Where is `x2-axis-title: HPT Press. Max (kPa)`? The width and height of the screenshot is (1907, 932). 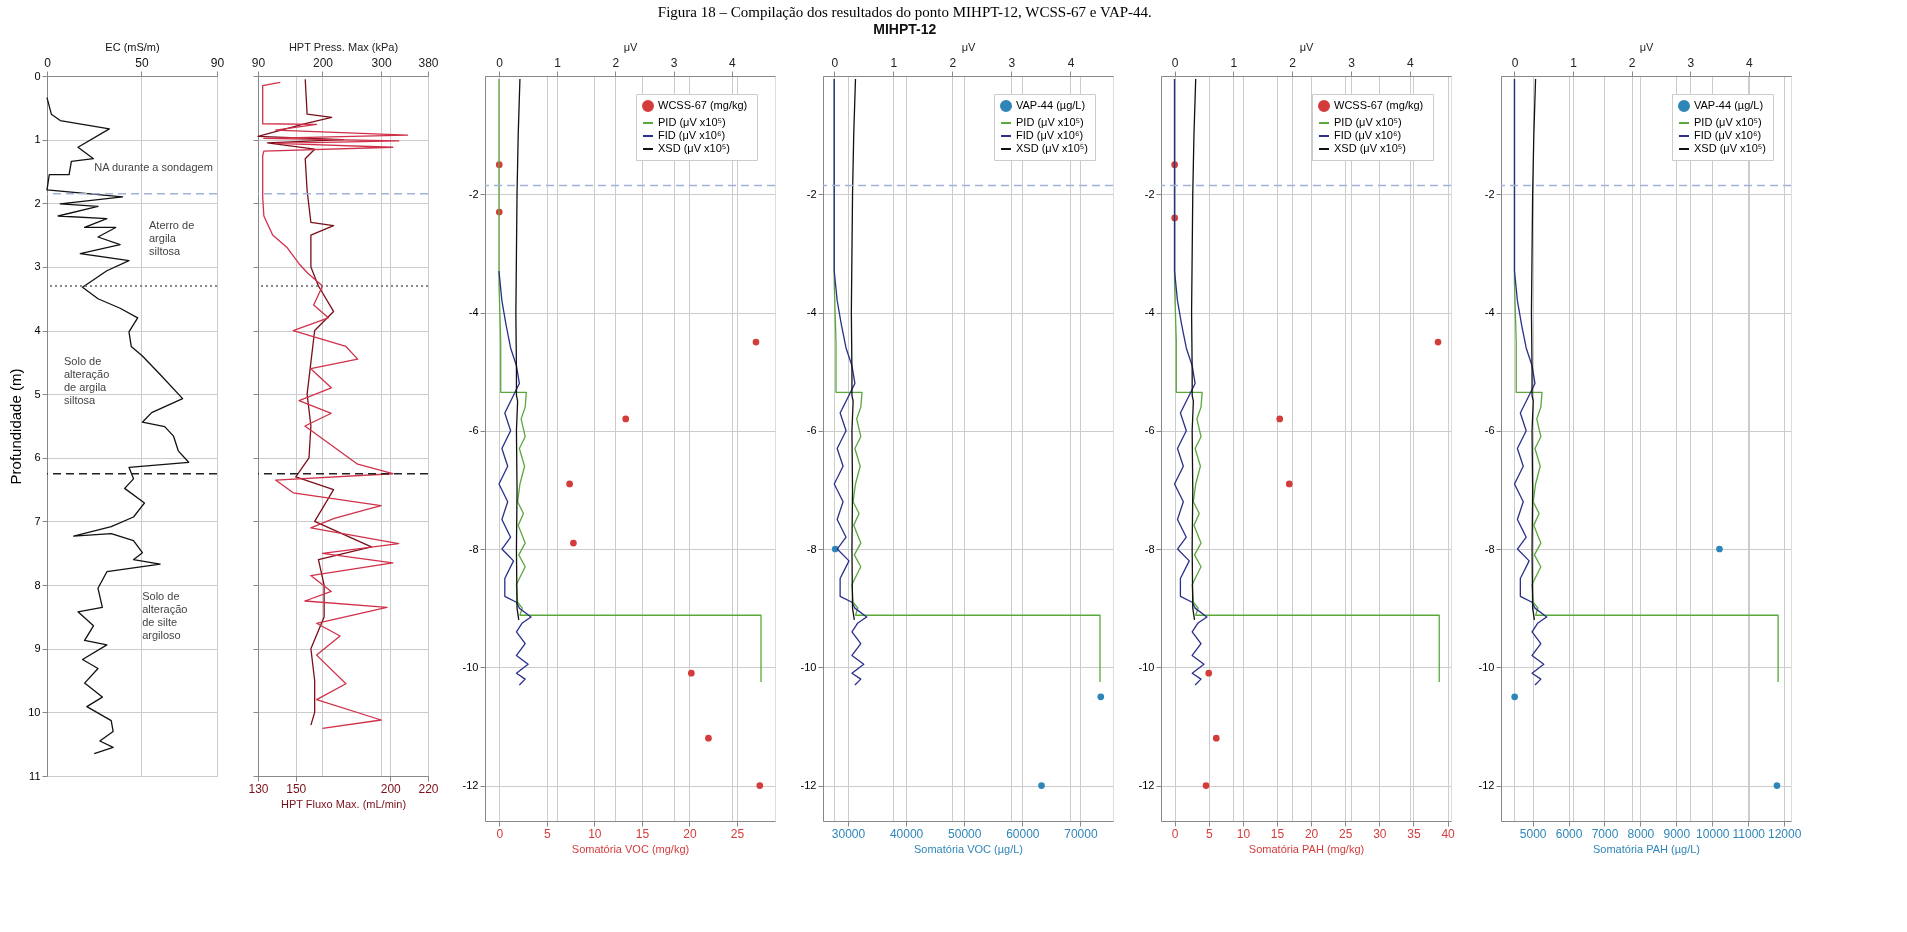 x2-axis-title: HPT Press. Max (kPa) is located at coordinates (343, 46).